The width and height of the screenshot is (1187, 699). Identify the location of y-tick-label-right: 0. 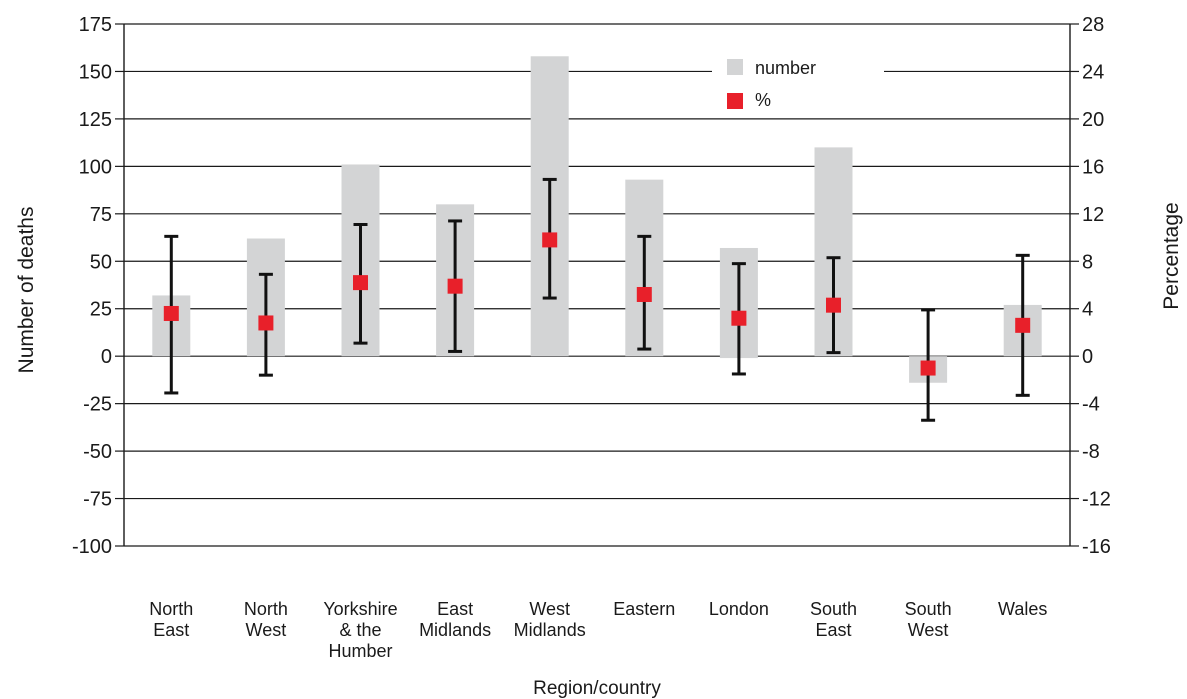
(1087, 357).